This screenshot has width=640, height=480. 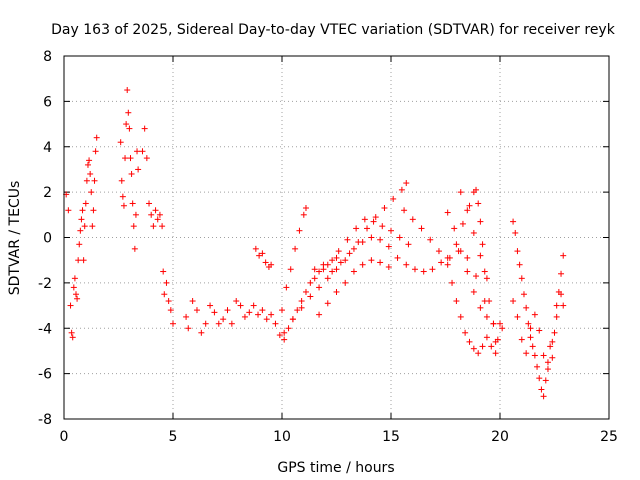 What do you see at coordinates (45, 375) in the screenshot?
I see `y-tick-label: -6` at bounding box center [45, 375].